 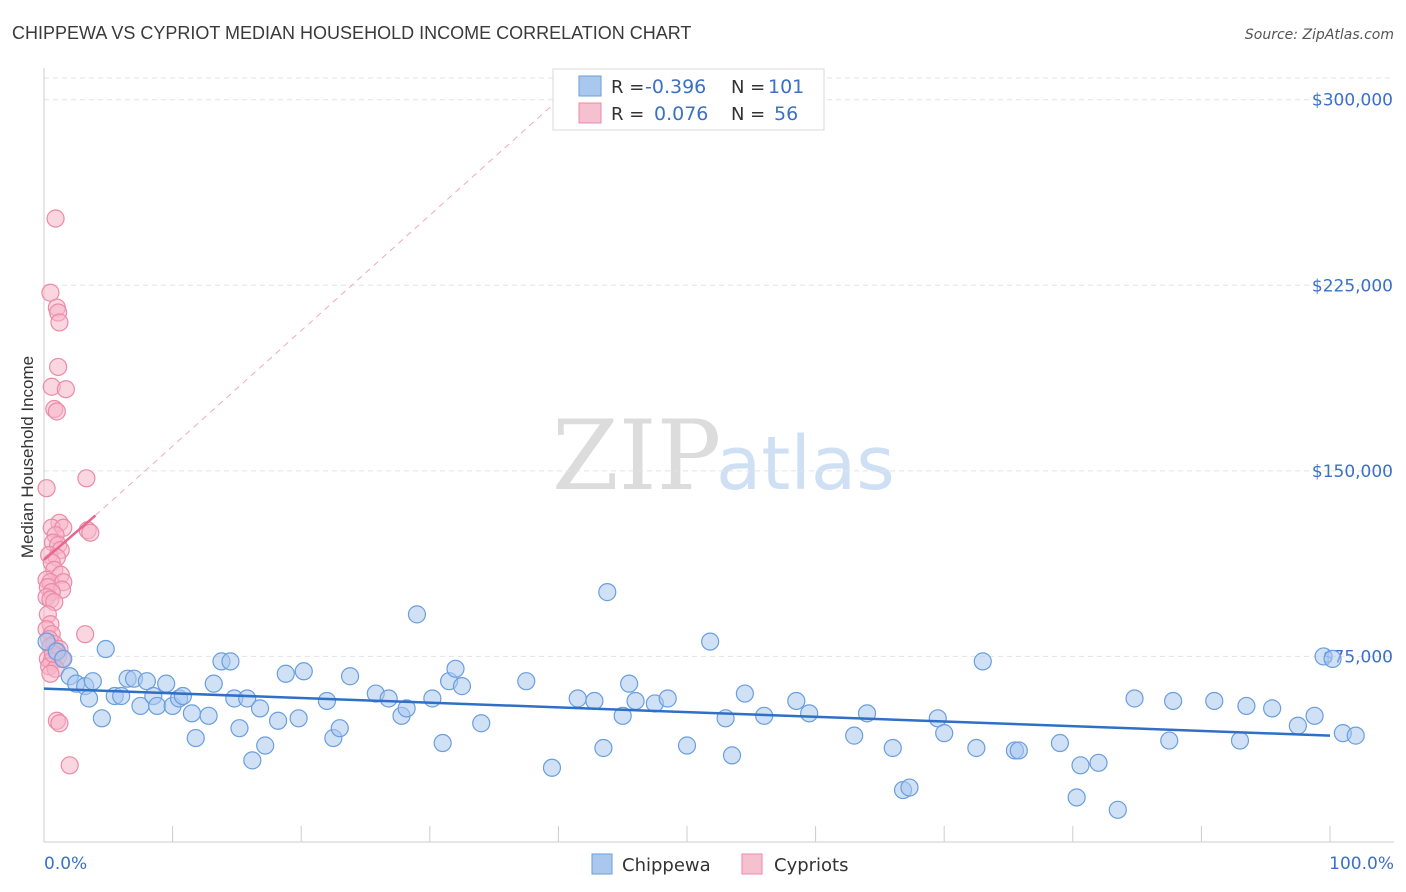 I want to click on legend-n-label-2: N =, so click(x=748, y=114).